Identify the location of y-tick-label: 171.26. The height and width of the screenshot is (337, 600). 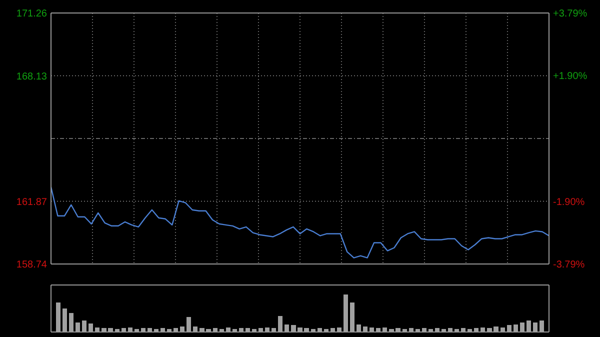
(32, 14).